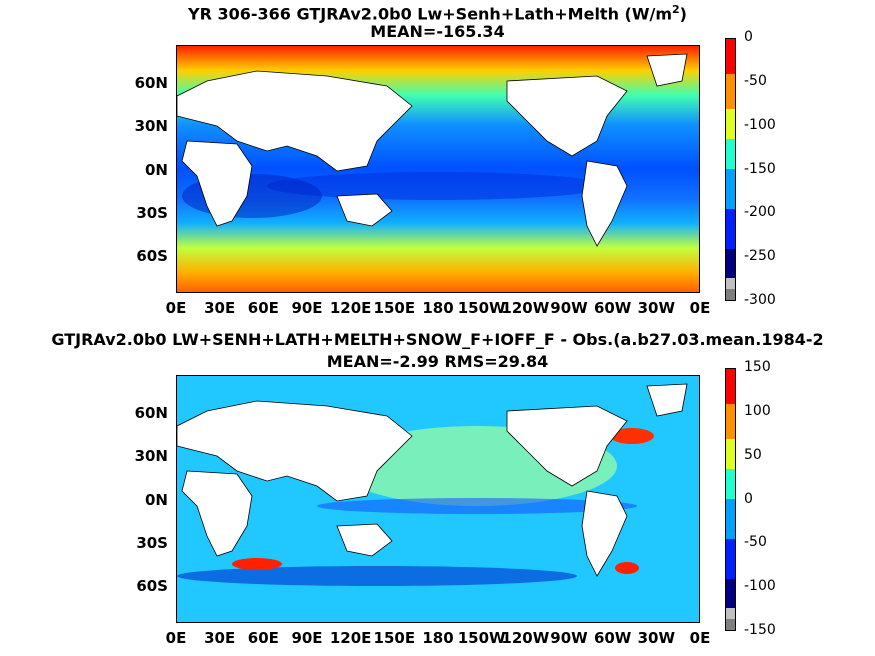 The height and width of the screenshot is (656, 875). Describe the element at coordinates (604, 203) in the screenshot. I see `panel1-land-southamerica` at that location.